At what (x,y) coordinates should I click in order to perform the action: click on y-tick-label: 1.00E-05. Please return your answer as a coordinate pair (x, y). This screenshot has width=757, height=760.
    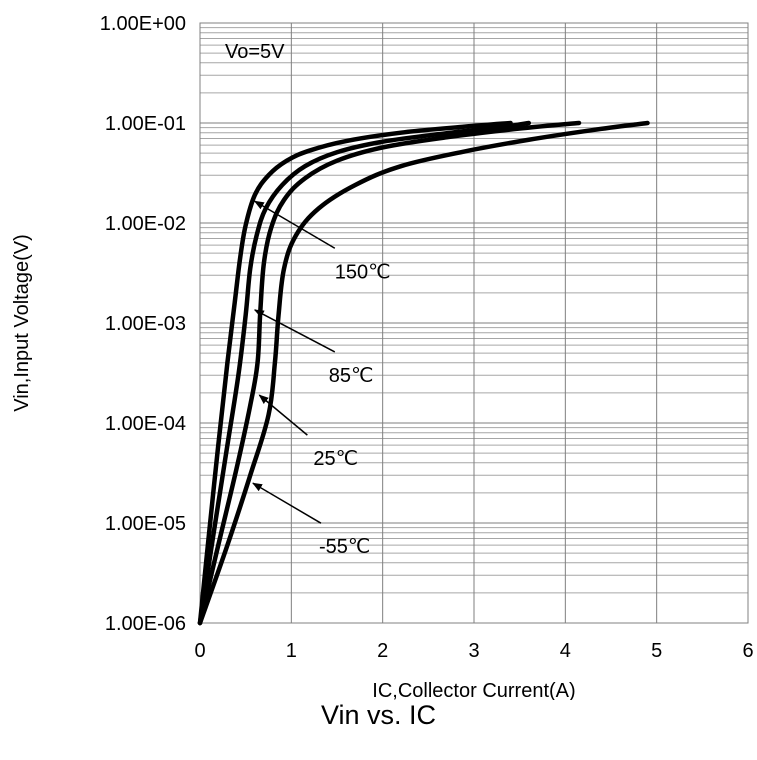
    Looking at the image, I should click on (145, 524).